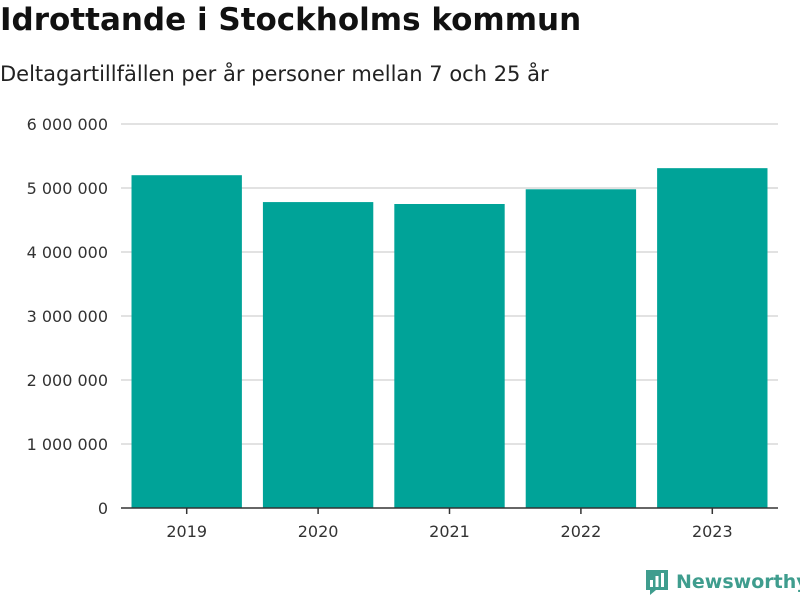 Image resolution: width=800 pixels, height=600 pixels. I want to click on bar-2019, so click(186, 341).